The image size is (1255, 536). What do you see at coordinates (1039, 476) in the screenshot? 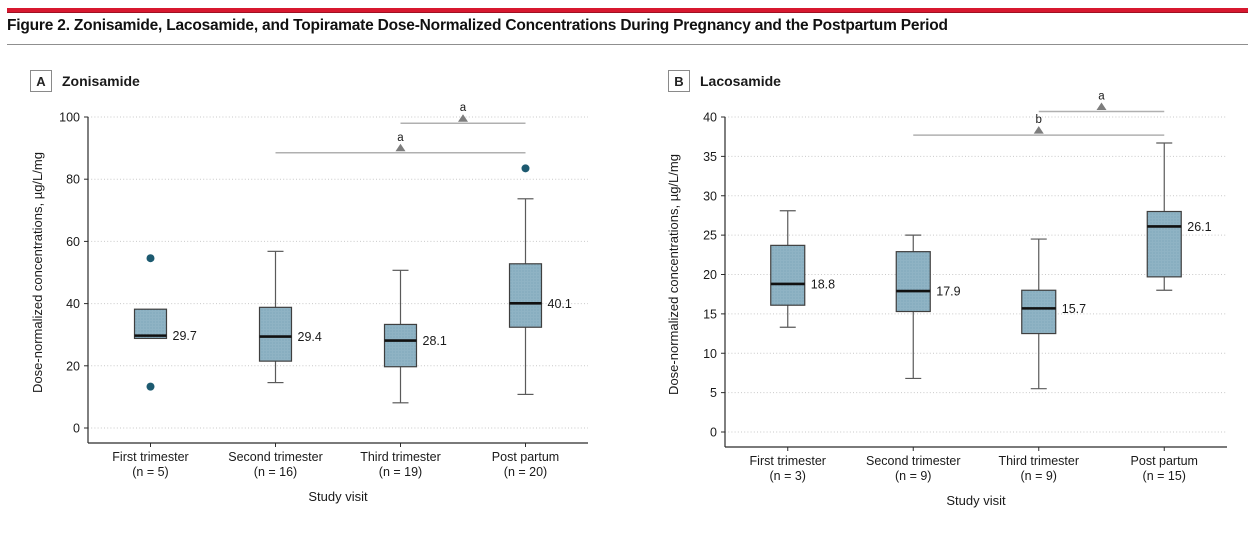
I see `xcat-n-2: (n = 9)` at bounding box center [1039, 476].